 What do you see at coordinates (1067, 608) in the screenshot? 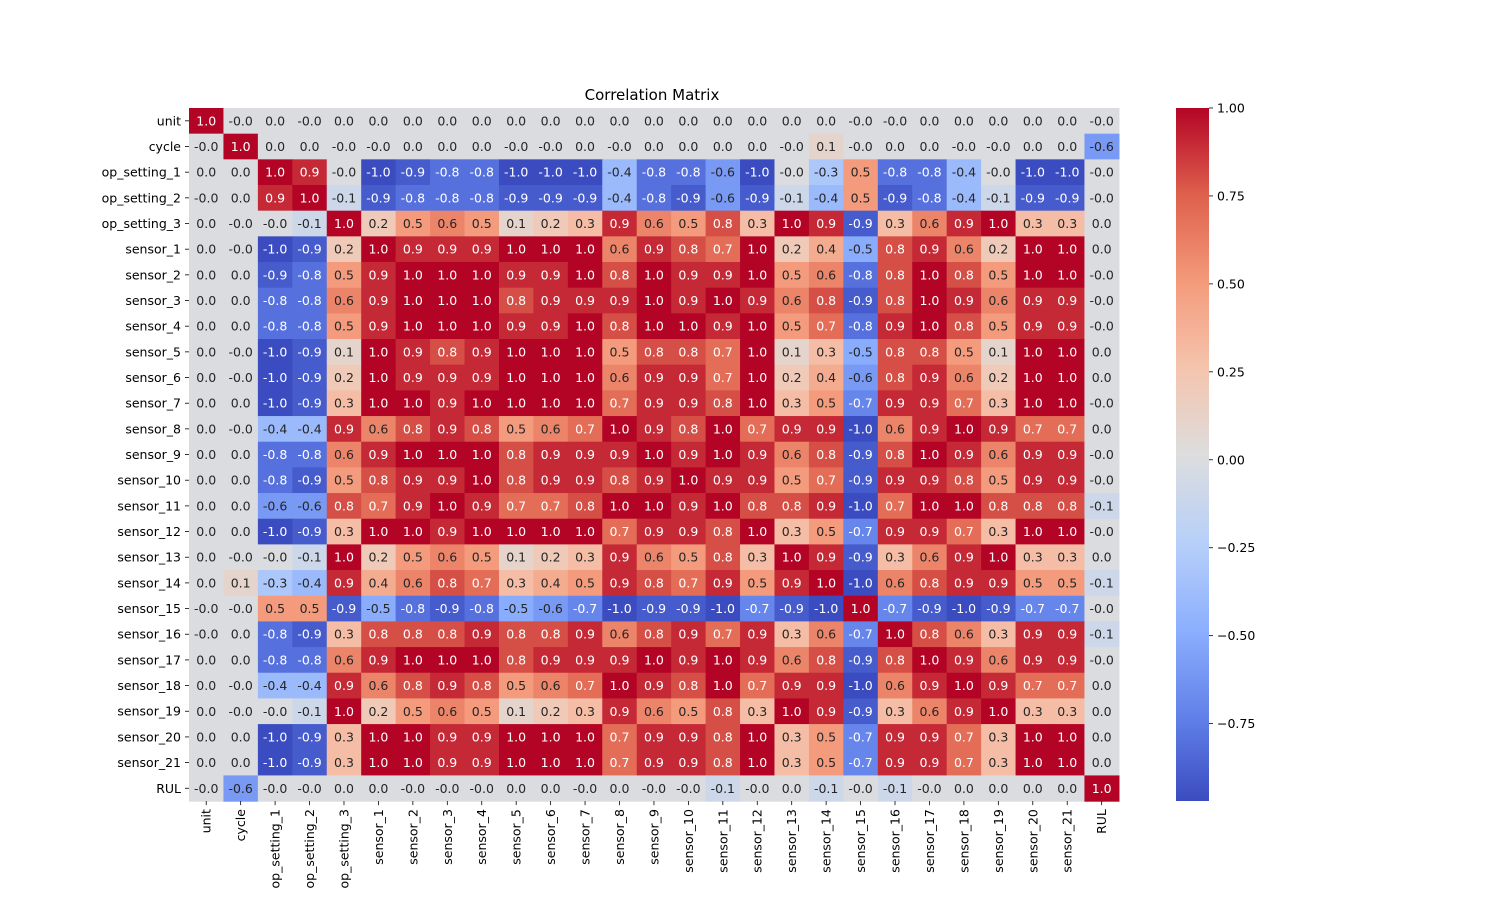
I see `heatmap-cell-label: -0.7` at bounding box center [1067, 608].